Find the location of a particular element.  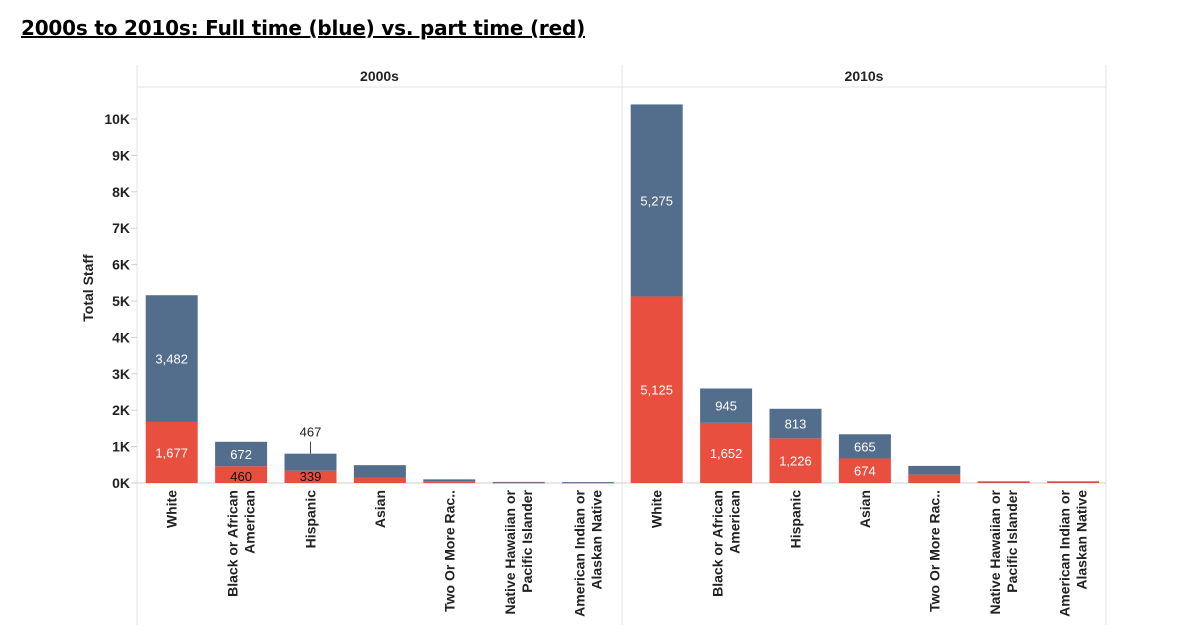

full-time-data-label: 945 is located at coordinates (726, 406).